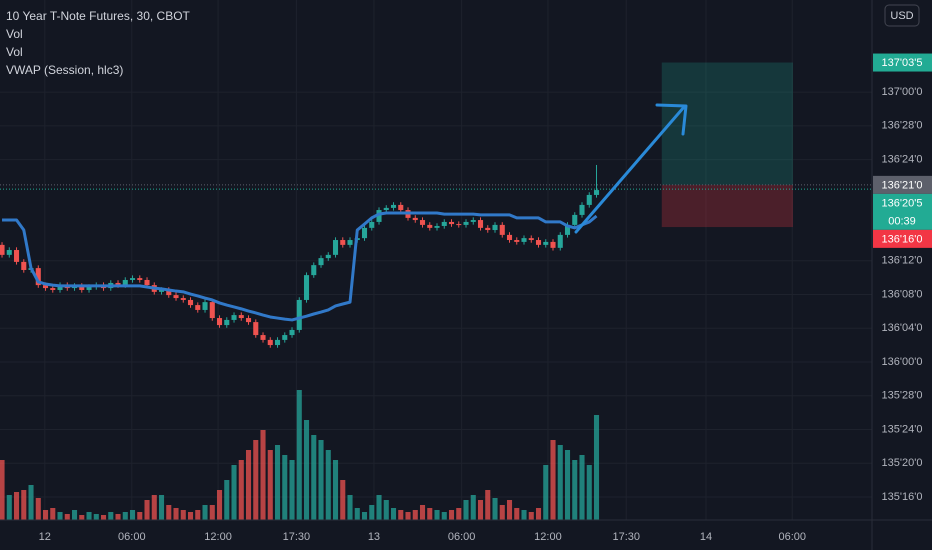 The height and width of the screenshot is (550, 932). Describe the element at coordinates (902, 463) in the screenshot. I see `y-tick-label: 135'20'0` at that location.